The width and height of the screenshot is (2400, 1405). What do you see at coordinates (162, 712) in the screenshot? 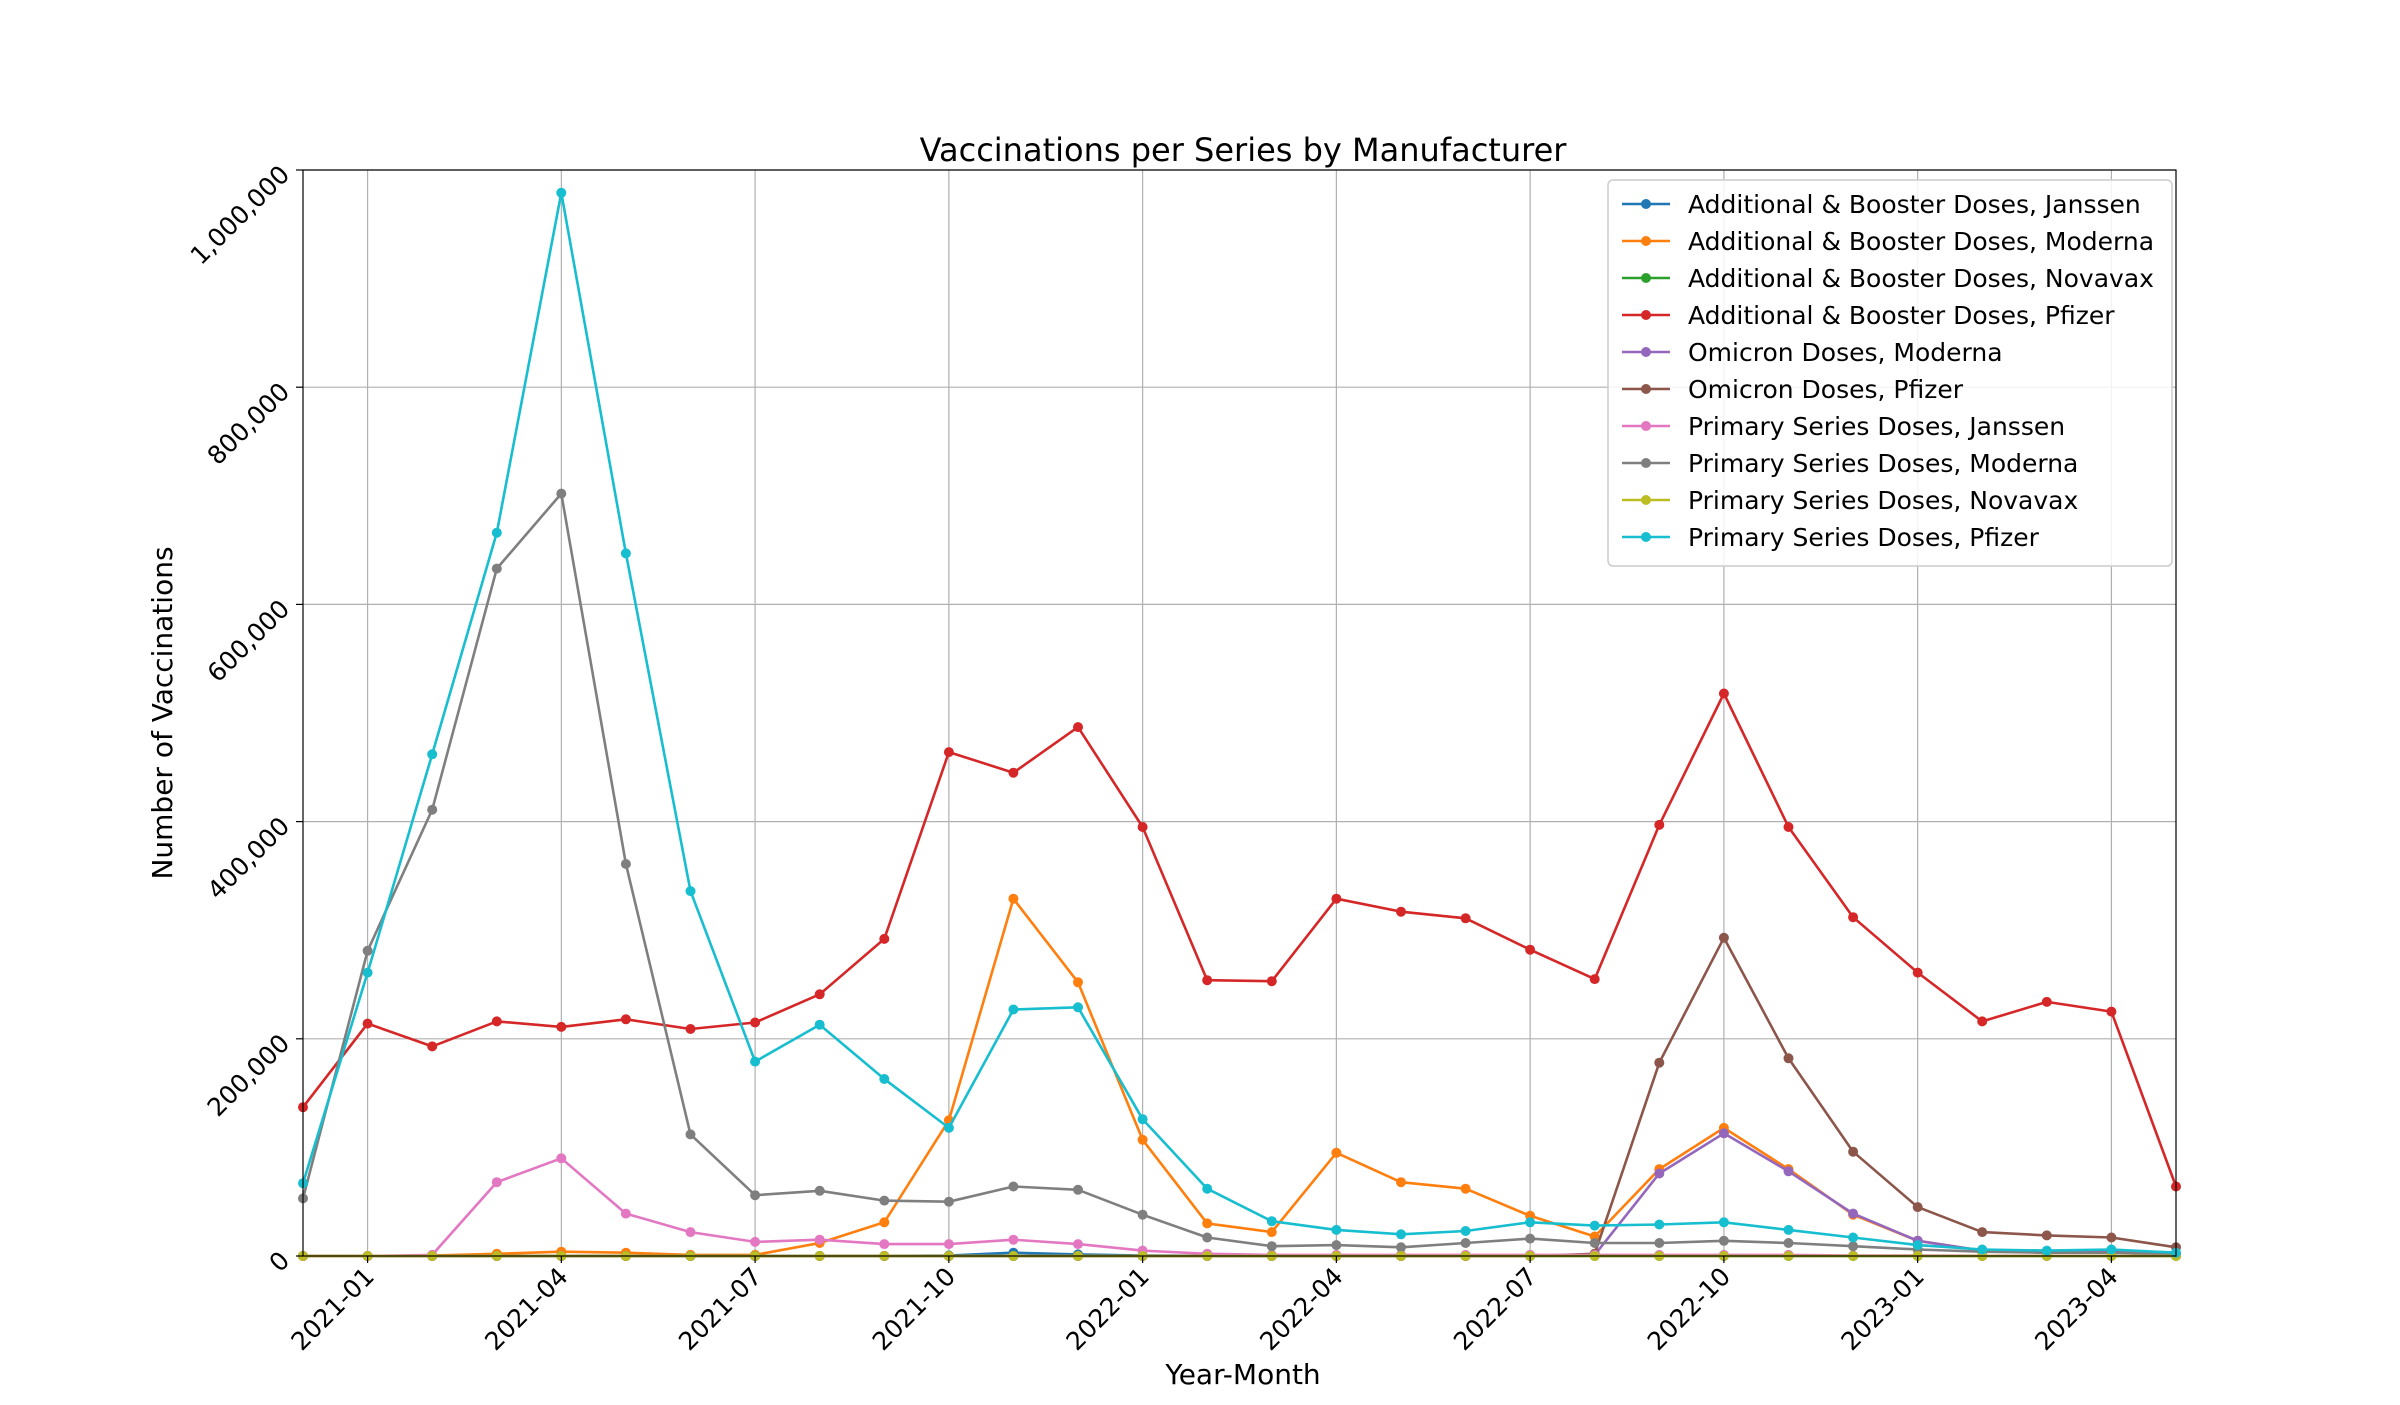
I see `y-axis-label: Number of Vaccinations` at bounding box center [162, 712].